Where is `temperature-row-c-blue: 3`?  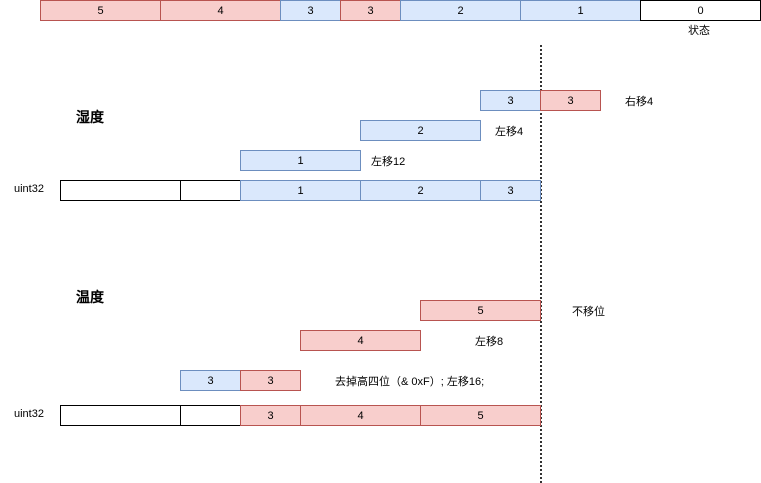 temperature-row-c-blue: 3 is located at coordinates (210, 380).